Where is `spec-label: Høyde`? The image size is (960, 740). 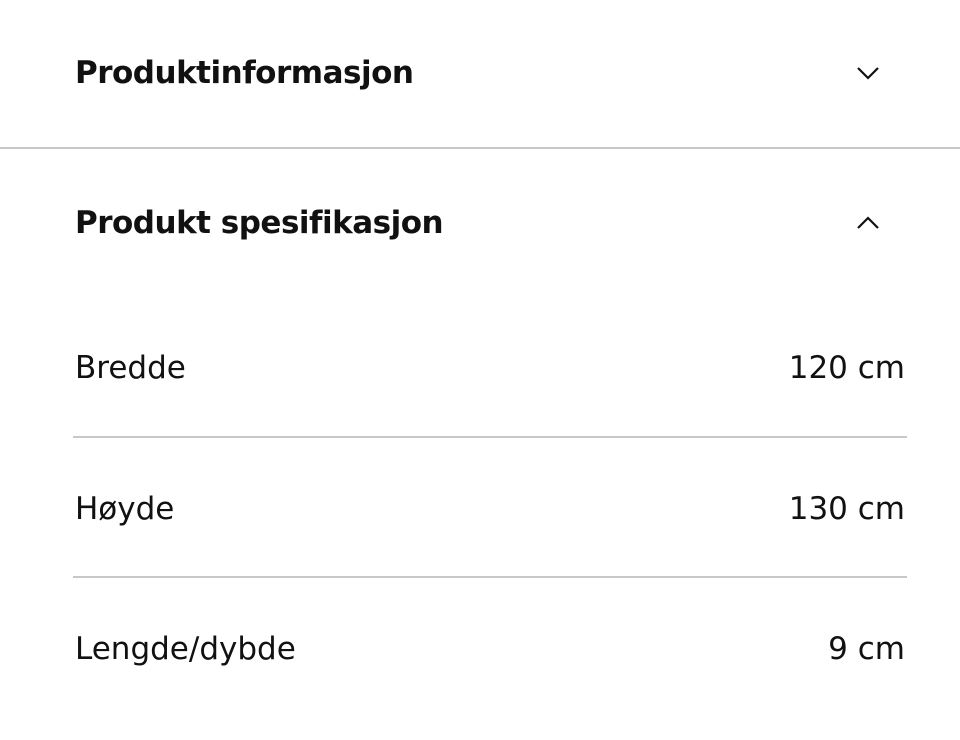
spec-label: Høyde is located at coordinates (125, 509).